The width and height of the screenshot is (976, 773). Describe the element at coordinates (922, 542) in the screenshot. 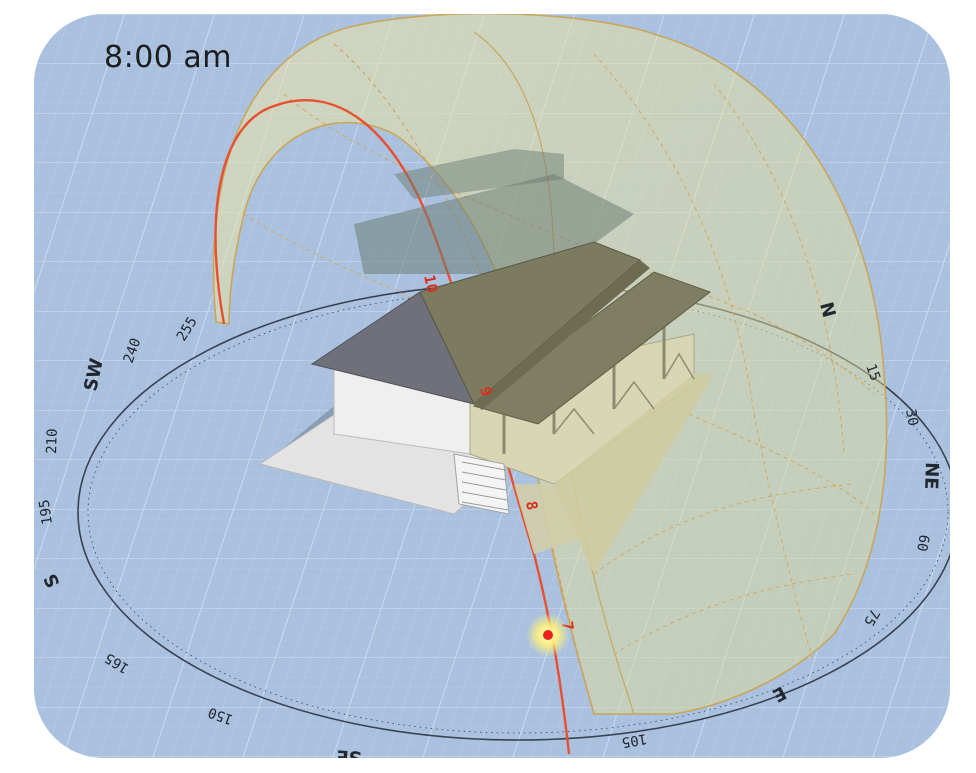

I see `degree-label-60: 60` at that location.